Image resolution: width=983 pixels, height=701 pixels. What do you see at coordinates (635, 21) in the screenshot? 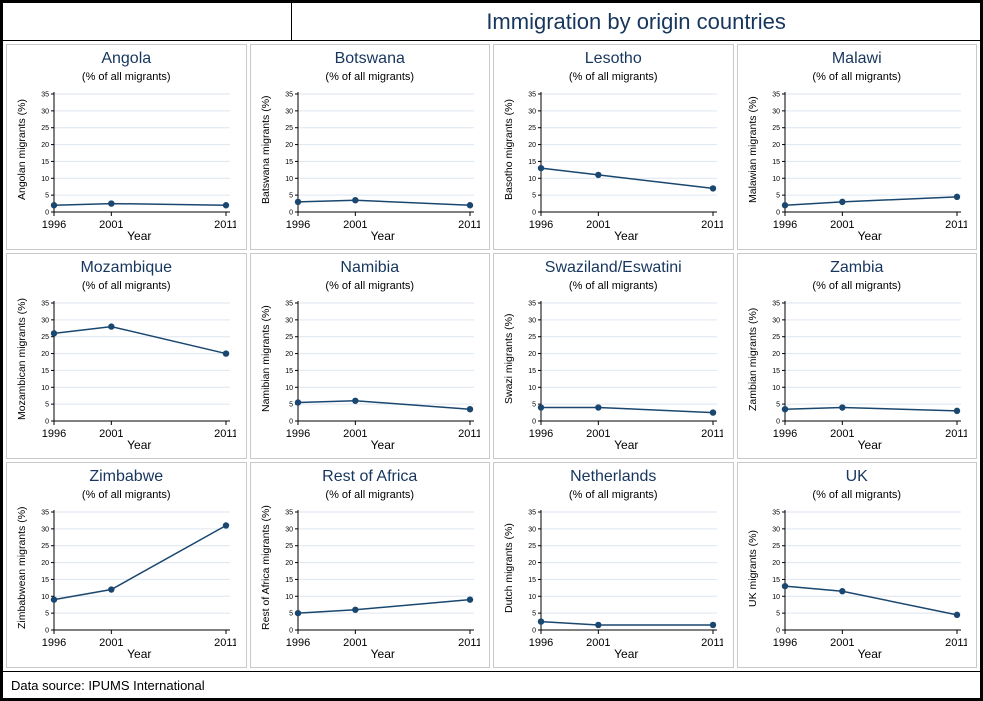
I see `title-box: Immigration by origin countries` at bounding box center [635, 21].